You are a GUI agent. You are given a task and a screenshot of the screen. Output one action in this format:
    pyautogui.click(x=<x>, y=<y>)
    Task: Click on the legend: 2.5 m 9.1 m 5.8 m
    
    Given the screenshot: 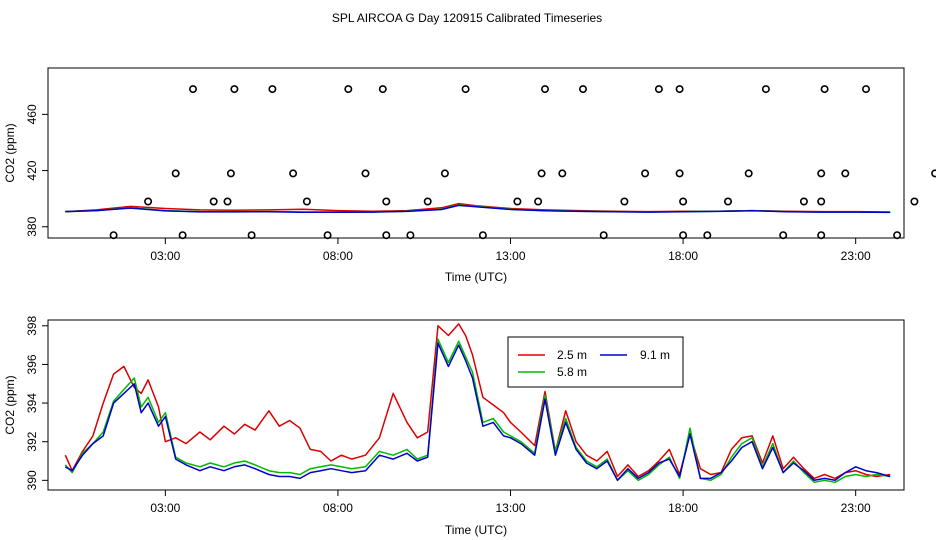 What is the action you would take?
    pyautogui.click(x=595, y=362)
    